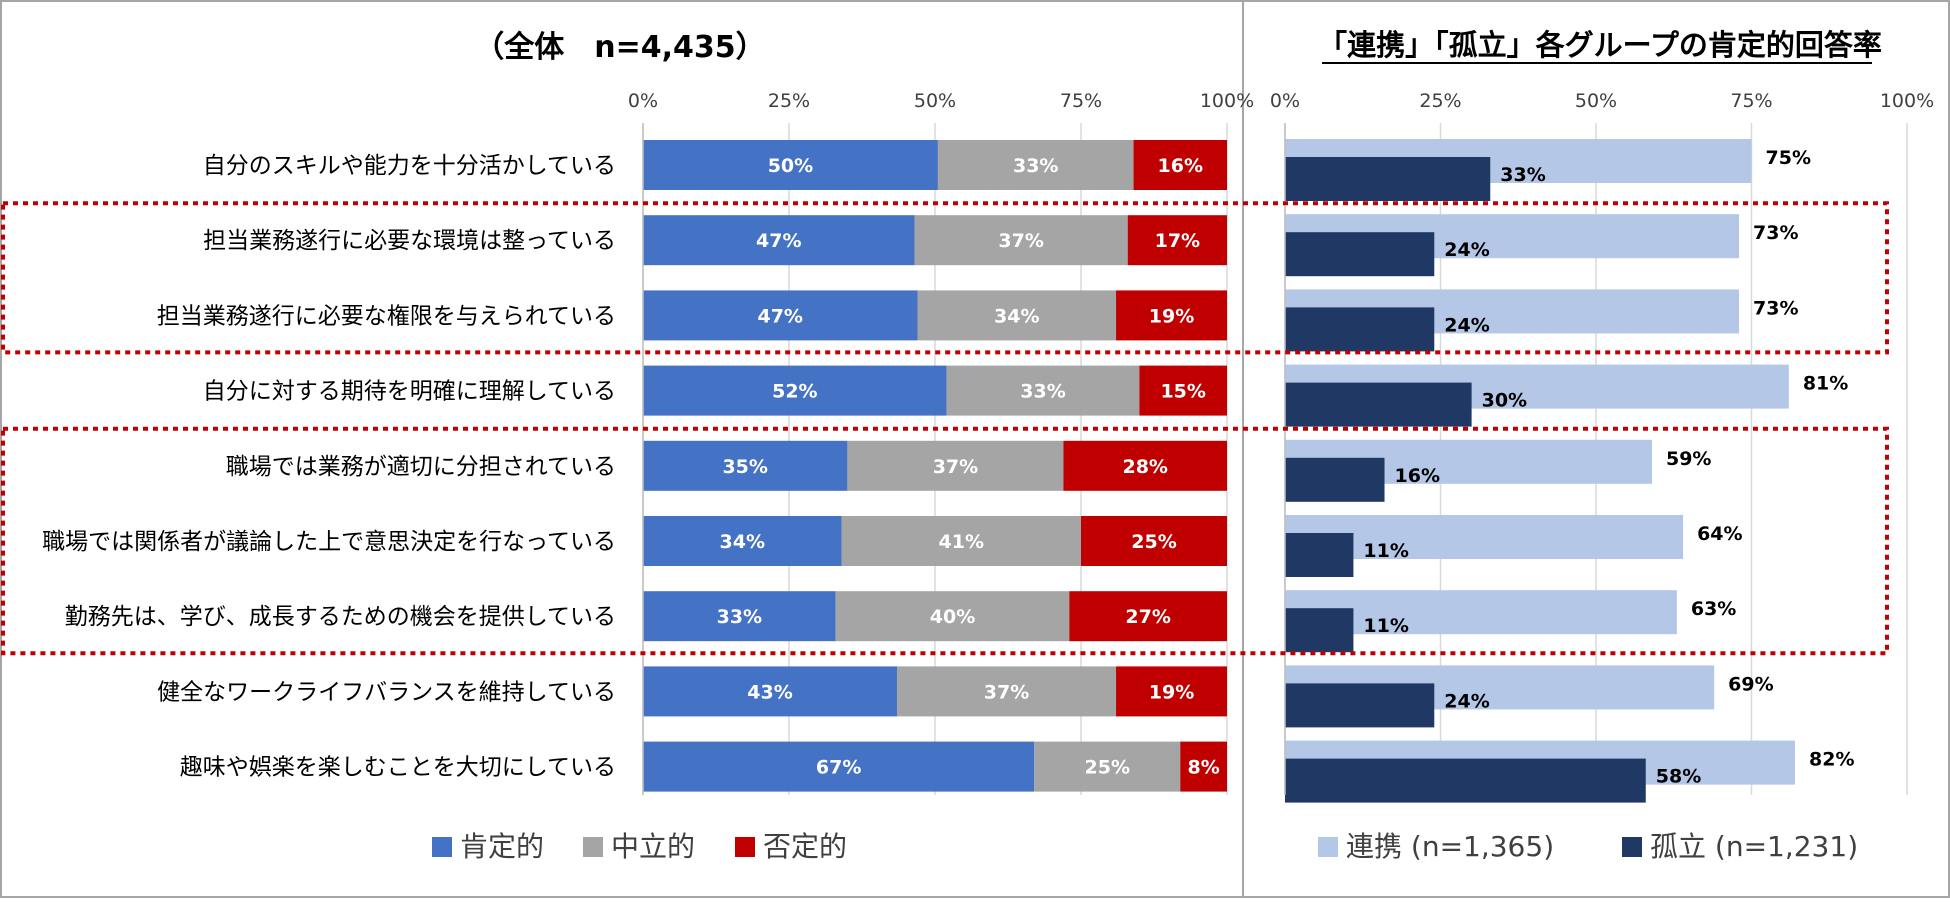  What do you see at coordinates (1713, 609) in the screenshot?
I see `right-data-label-renkei: 63%` at bounding box center [1713, 609].